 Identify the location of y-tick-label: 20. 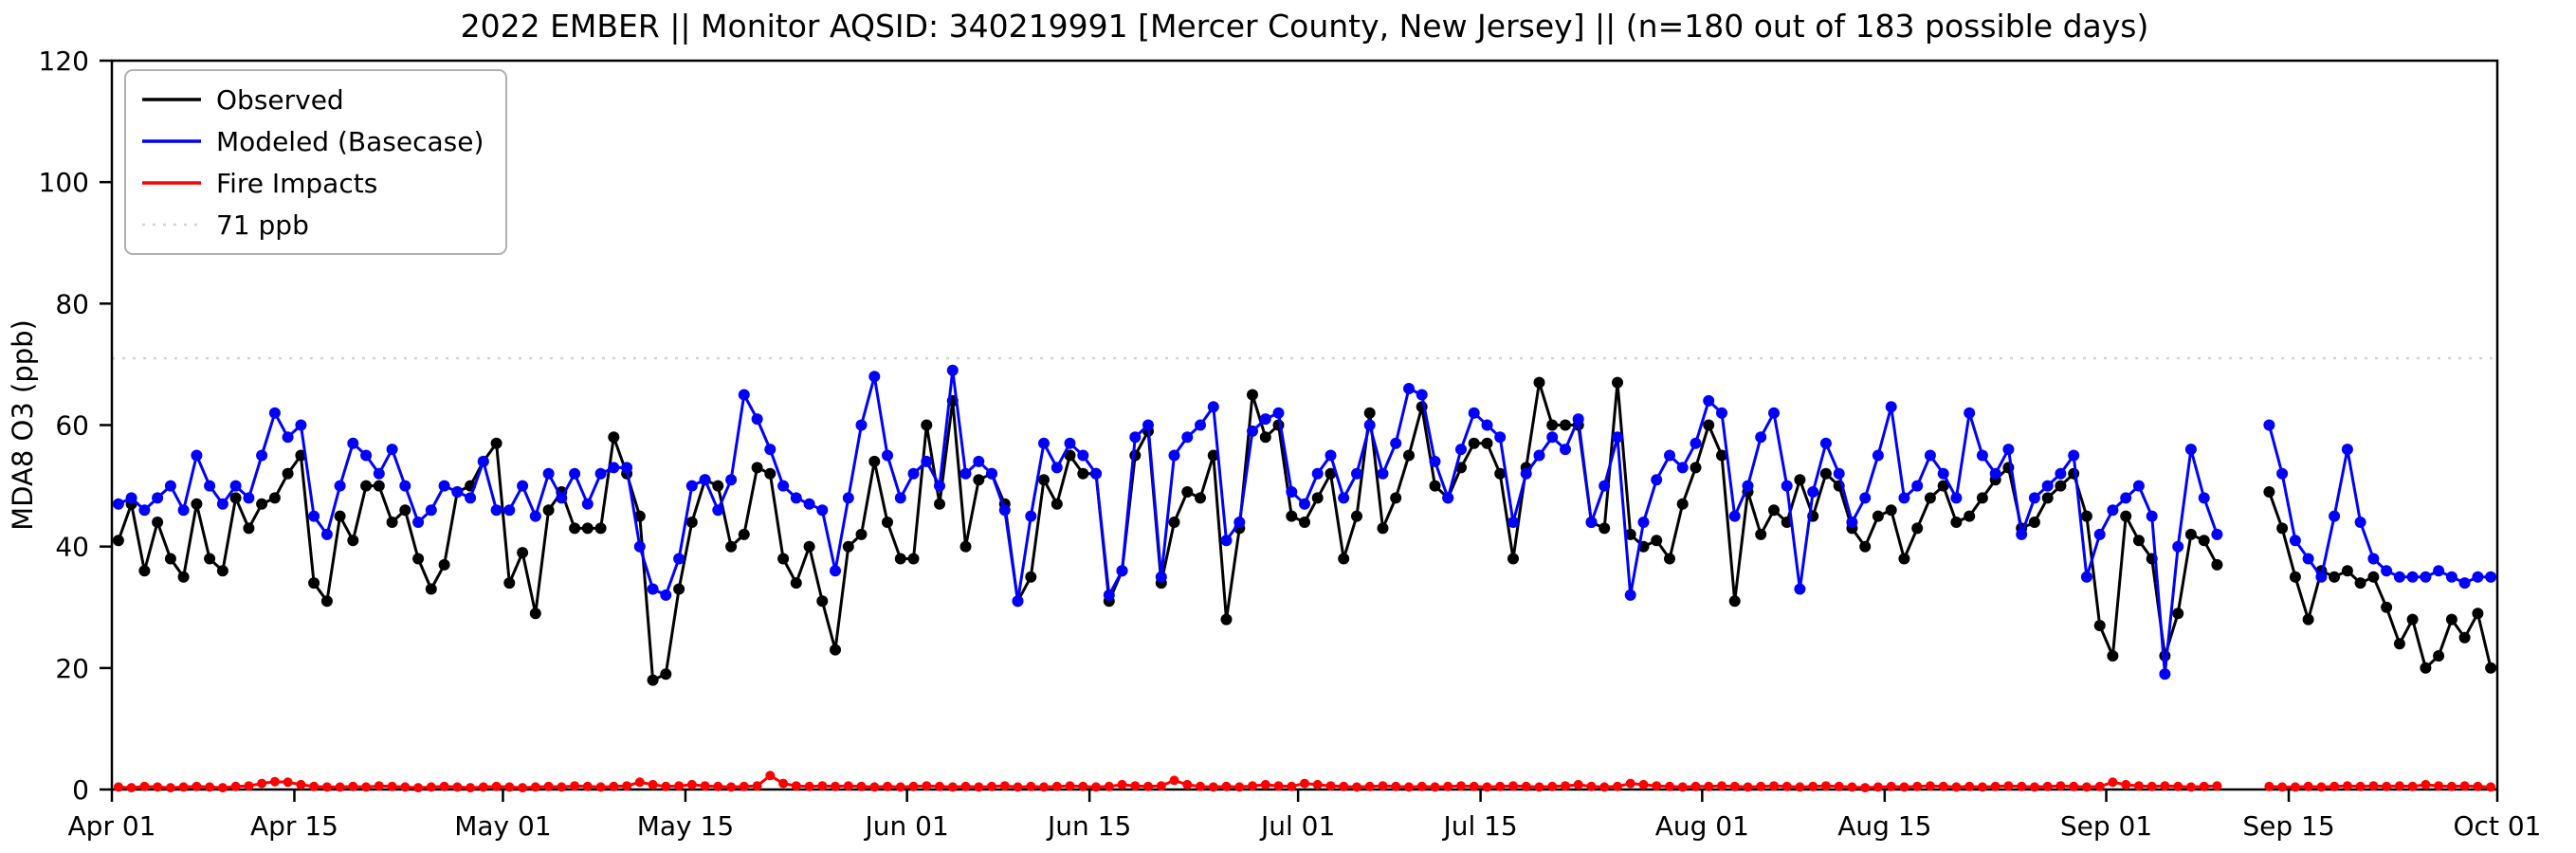
(72, 668).